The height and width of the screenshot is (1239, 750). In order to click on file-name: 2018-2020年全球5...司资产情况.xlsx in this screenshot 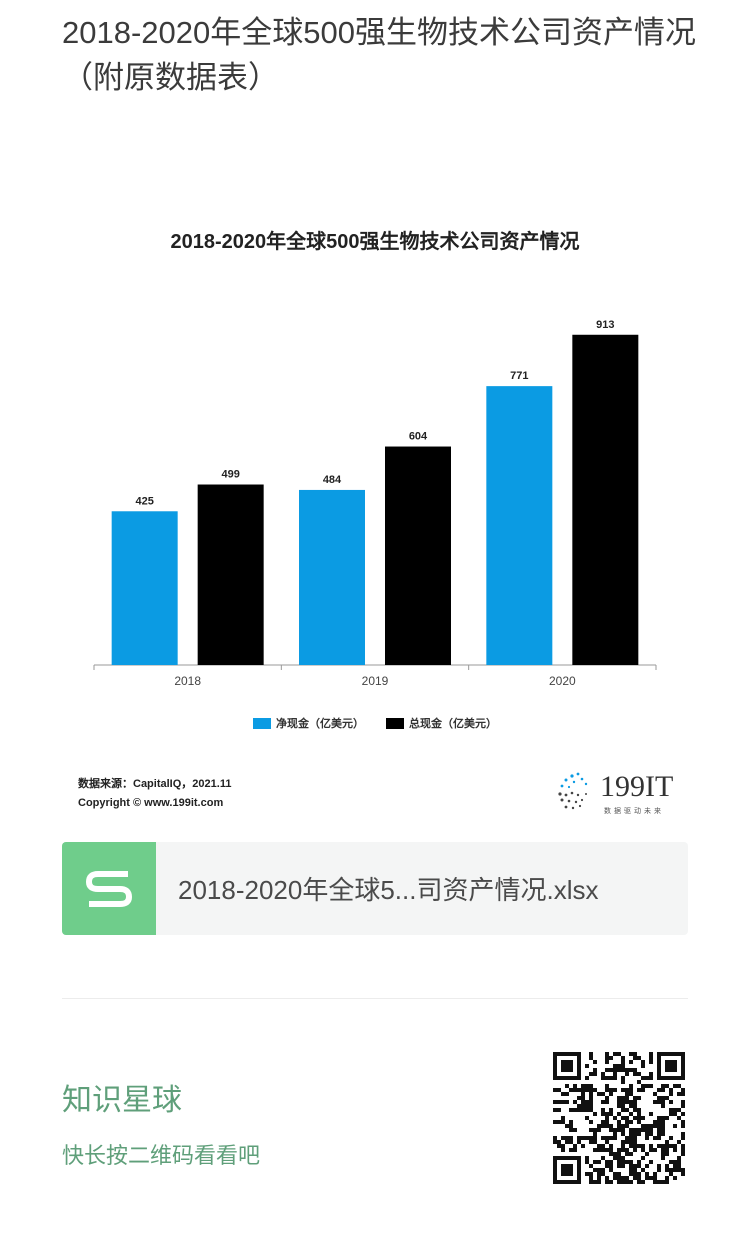, I will do `click(388, 890)`.